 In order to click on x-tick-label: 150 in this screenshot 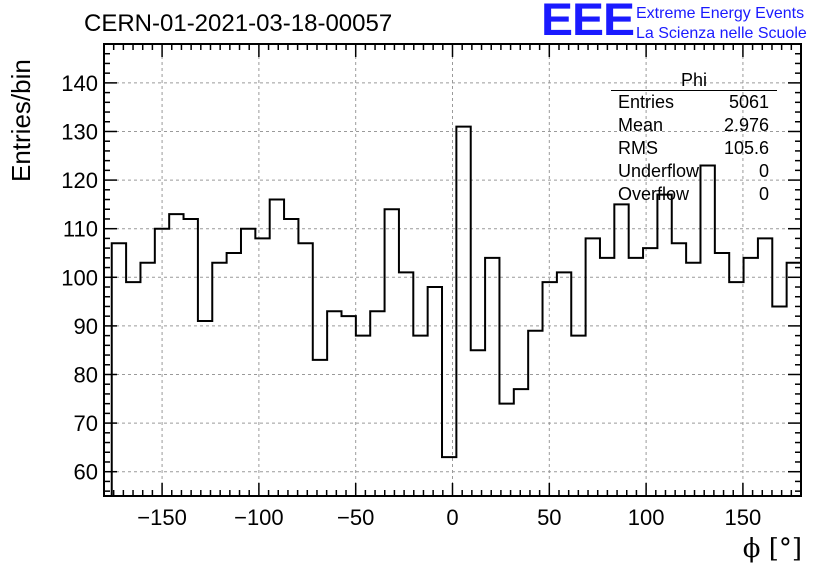, I will do `click(743, 517)`.